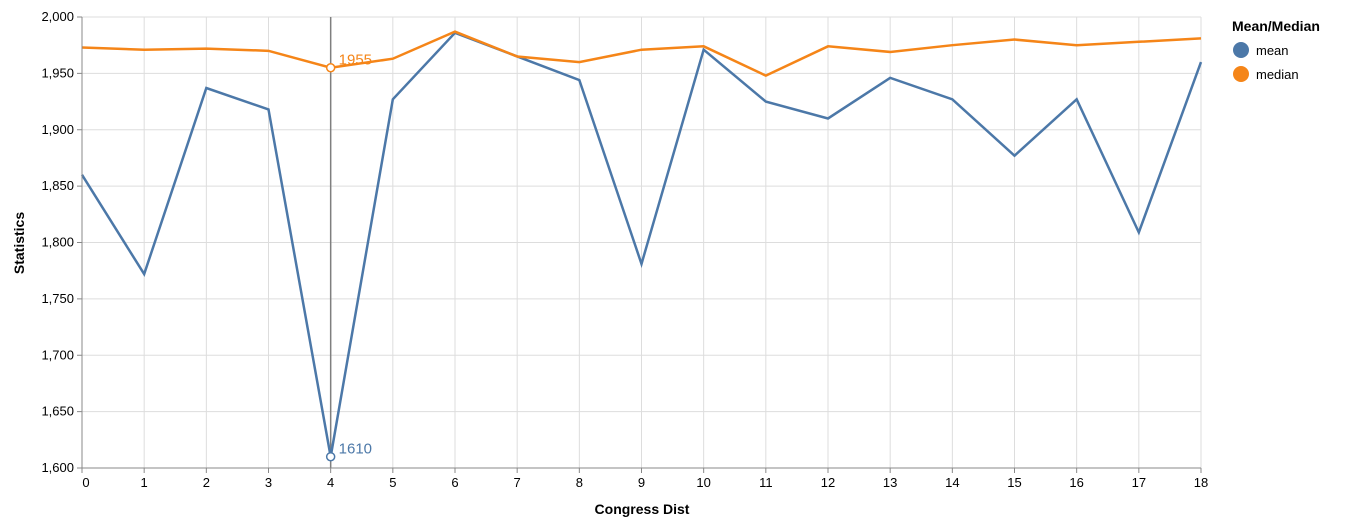 Image resolution: width=1348 pixels, height=526 pixels. What do you see at coordinates (1201, 482) in the screenshot?
I see `x-tick-label: 18` at bounding box center [1201, 482].